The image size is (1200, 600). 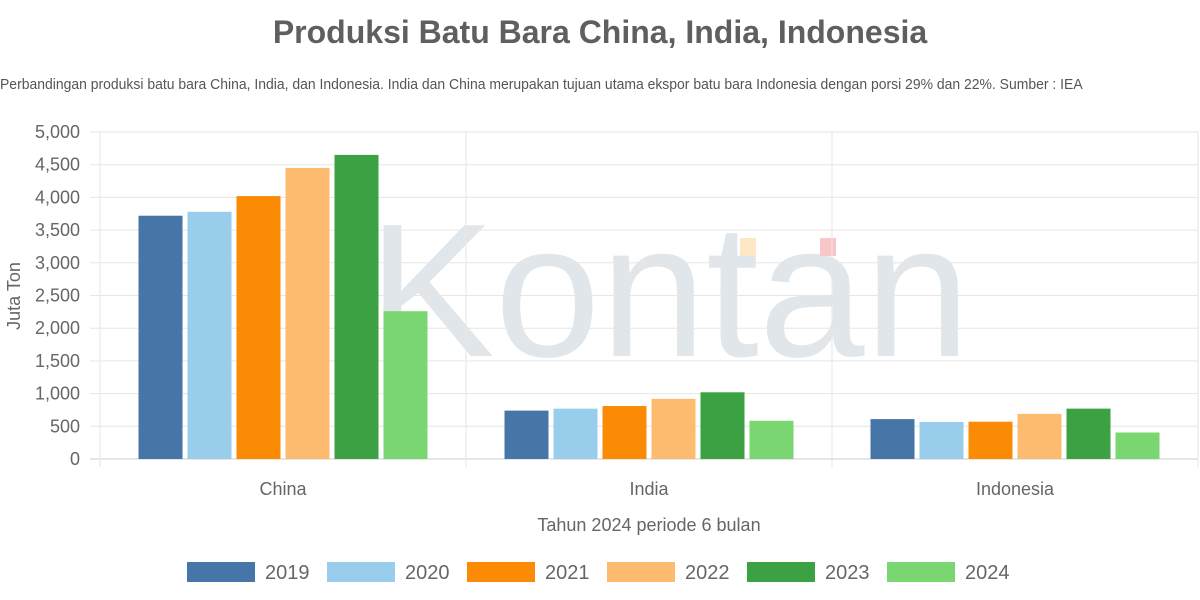 What do you see at coordinates (14, 296) in the screenshot?
I see `y-axis-title: Juta Ton` at bounding box center [14, 296].